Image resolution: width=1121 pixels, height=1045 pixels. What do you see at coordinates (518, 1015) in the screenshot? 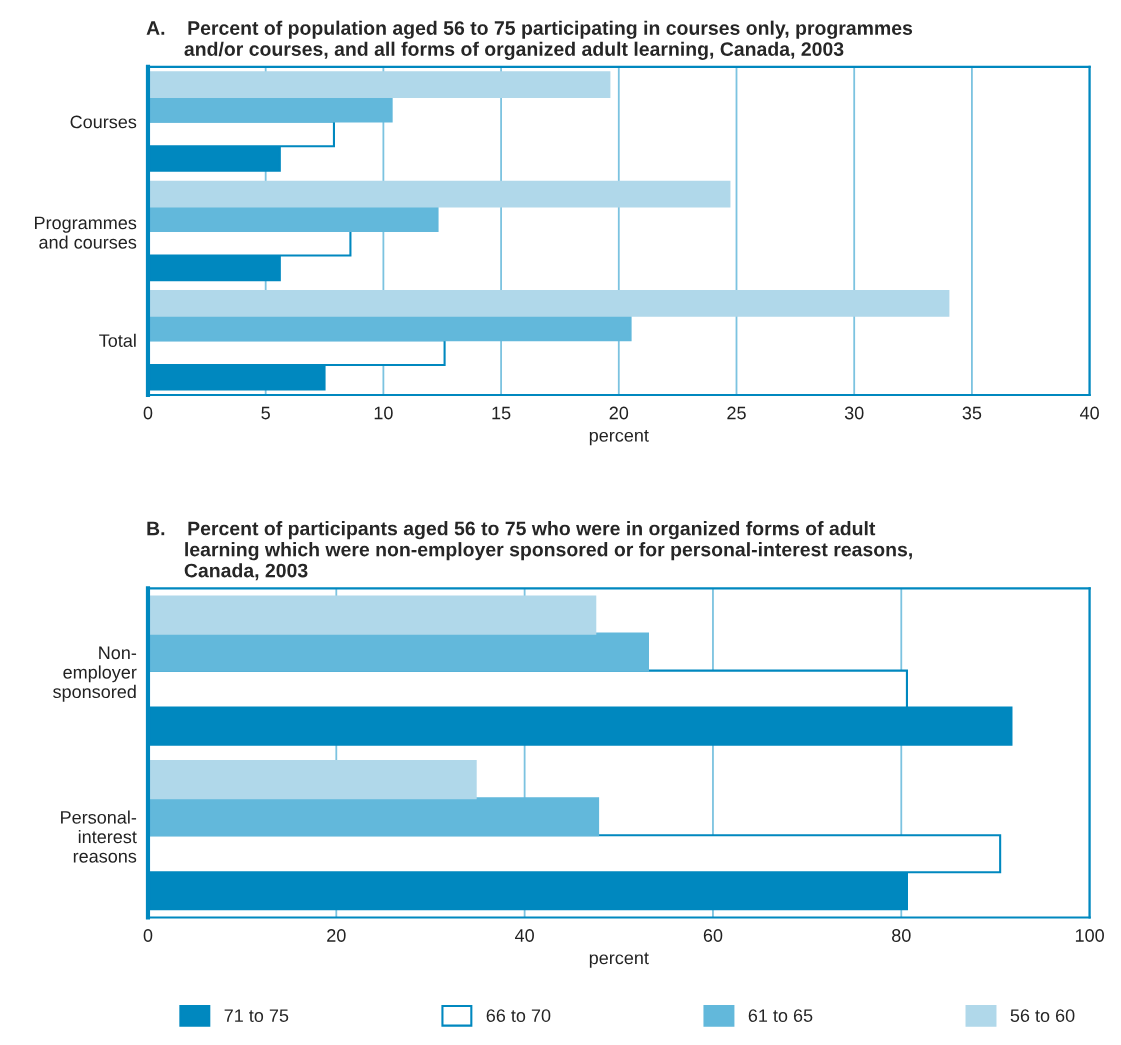
I see `legend-label: 66 to 70` at bounding box center [518, 1015].